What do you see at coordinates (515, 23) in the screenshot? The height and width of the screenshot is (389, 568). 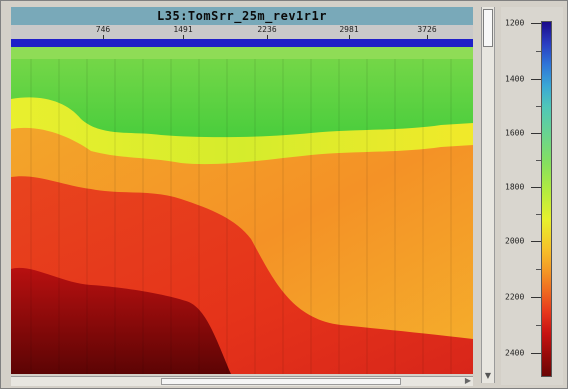 I see `color-scale-label: 1200` at bounding box center [515, 23].